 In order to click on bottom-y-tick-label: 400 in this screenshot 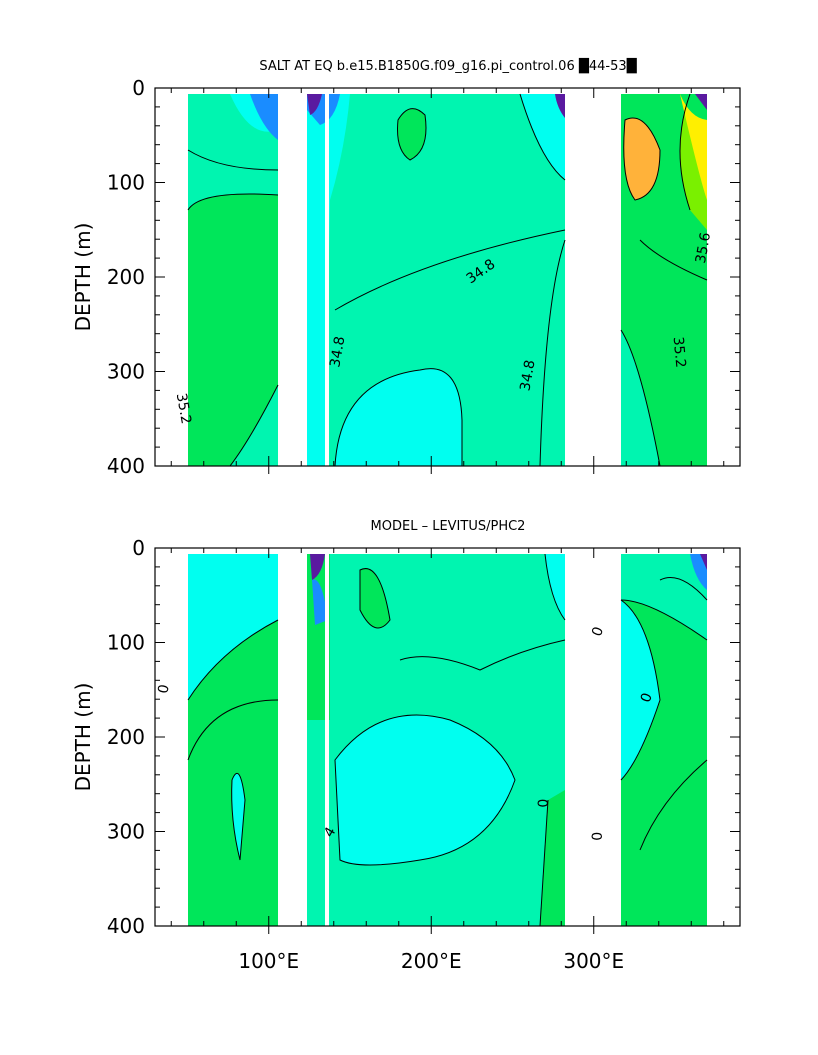, I will do `click(126, 926)`.